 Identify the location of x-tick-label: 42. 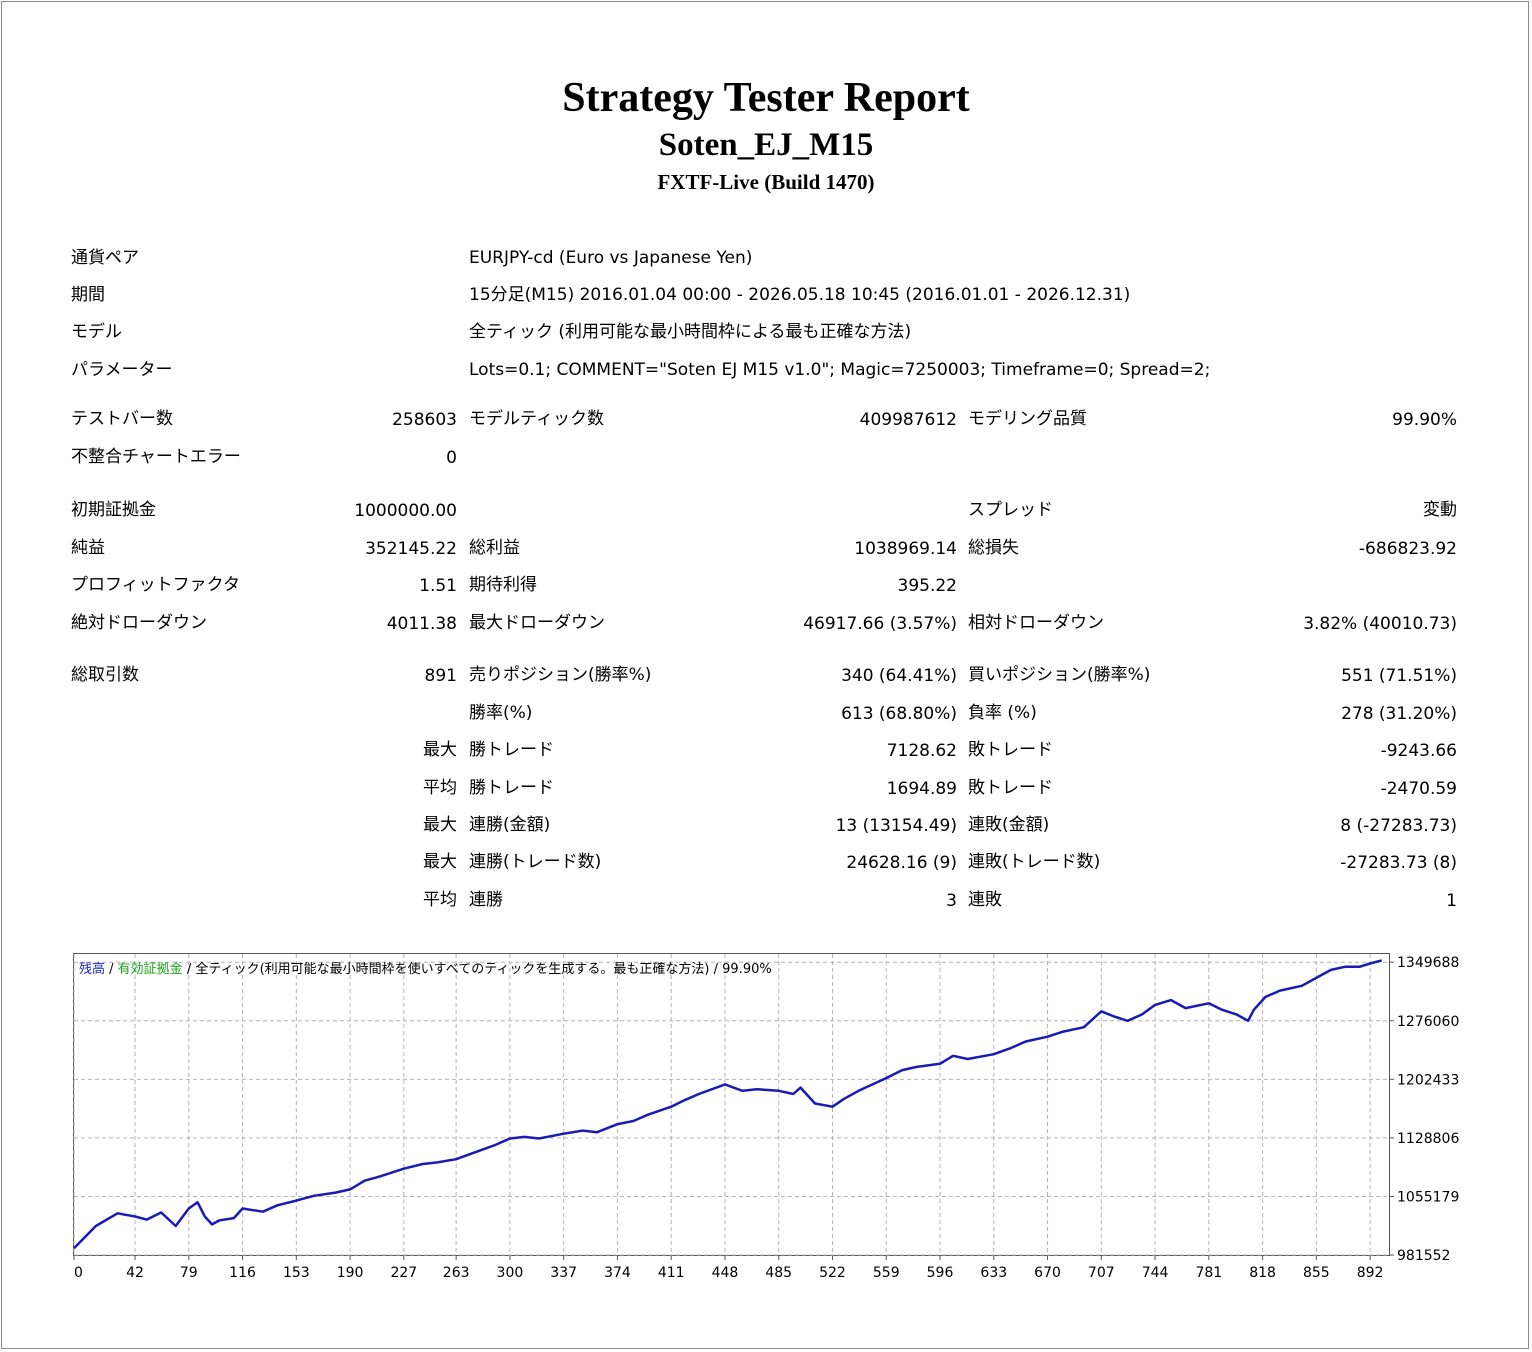
(135, 1273).